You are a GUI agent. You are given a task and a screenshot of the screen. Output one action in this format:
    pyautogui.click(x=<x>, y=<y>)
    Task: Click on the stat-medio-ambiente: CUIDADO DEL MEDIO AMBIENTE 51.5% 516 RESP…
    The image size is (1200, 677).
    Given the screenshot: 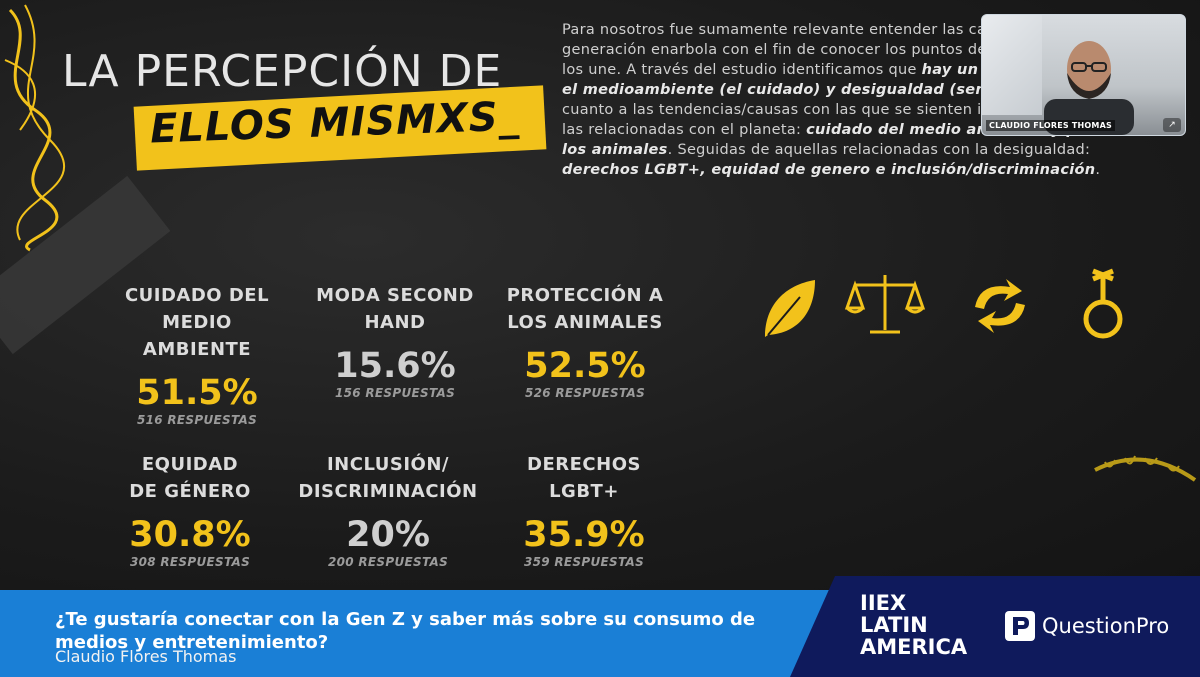 What is the action you would take?
    pyautogui.click(x=197, y=354)
    